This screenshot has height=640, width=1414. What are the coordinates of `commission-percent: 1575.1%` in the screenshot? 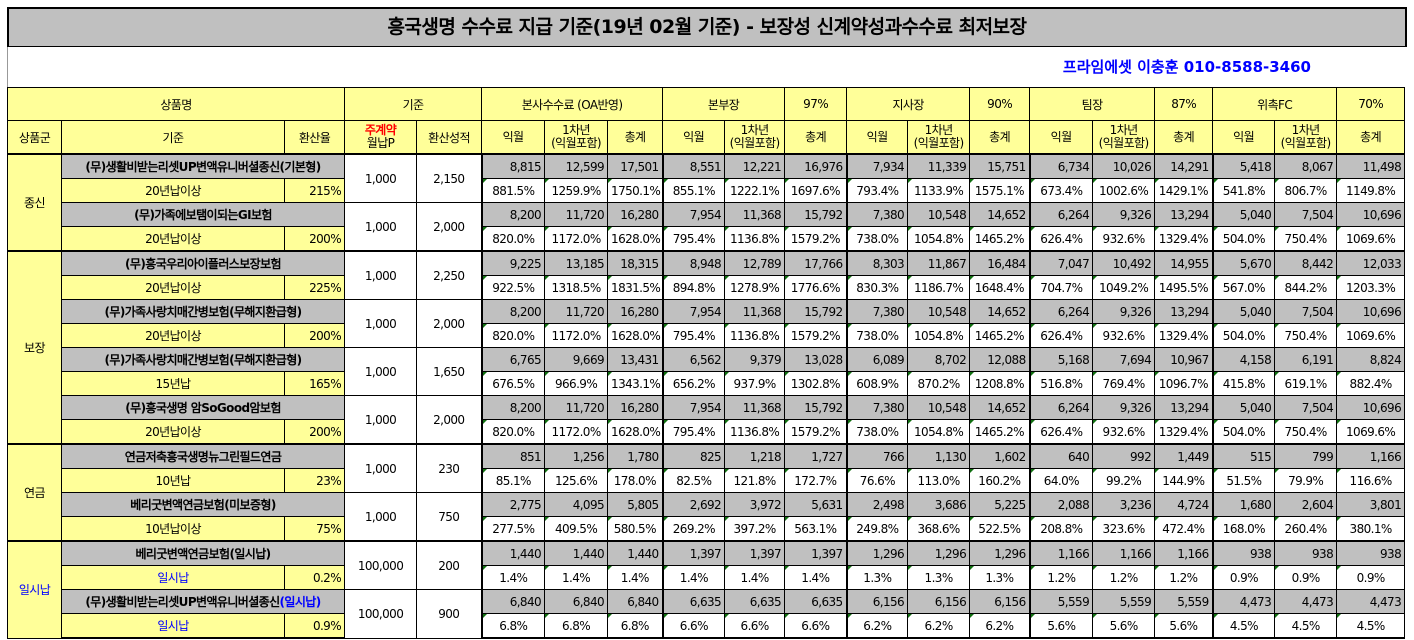 It's located at (1000, 190).